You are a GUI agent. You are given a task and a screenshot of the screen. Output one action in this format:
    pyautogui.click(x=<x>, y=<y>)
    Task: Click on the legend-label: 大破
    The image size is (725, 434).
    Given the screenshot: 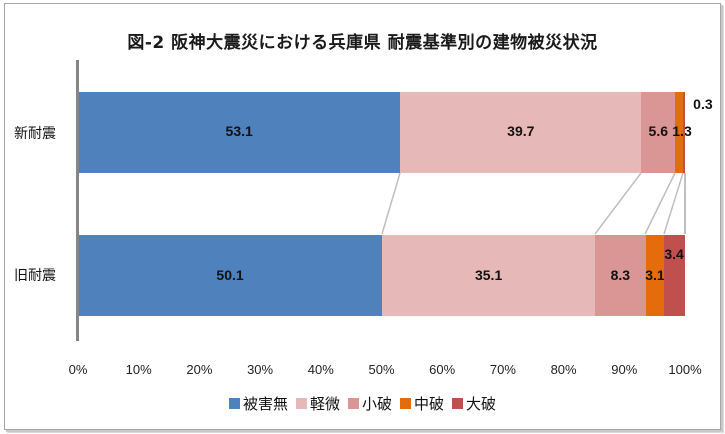 What is the action you would take?
    pyautogui.click(x=481, y=404)
    